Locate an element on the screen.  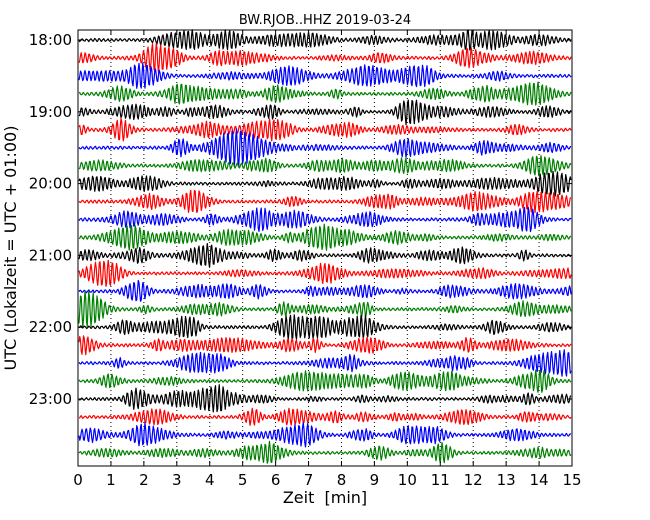
x-tick-label: 5 is located at coordinates (243, 480).